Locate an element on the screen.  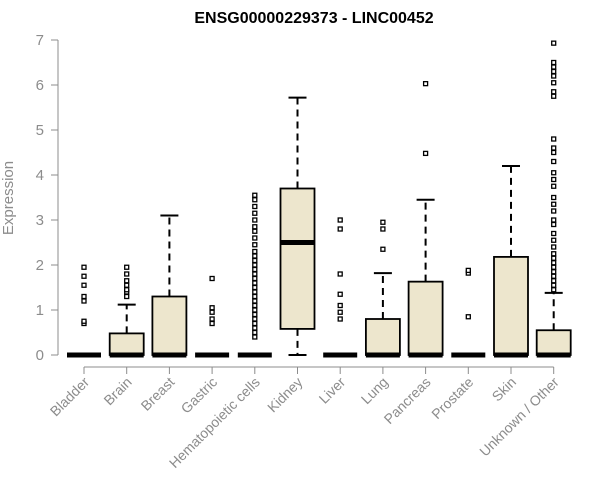
x-tick-label: Pancreas is located at coordinates (407, 400).